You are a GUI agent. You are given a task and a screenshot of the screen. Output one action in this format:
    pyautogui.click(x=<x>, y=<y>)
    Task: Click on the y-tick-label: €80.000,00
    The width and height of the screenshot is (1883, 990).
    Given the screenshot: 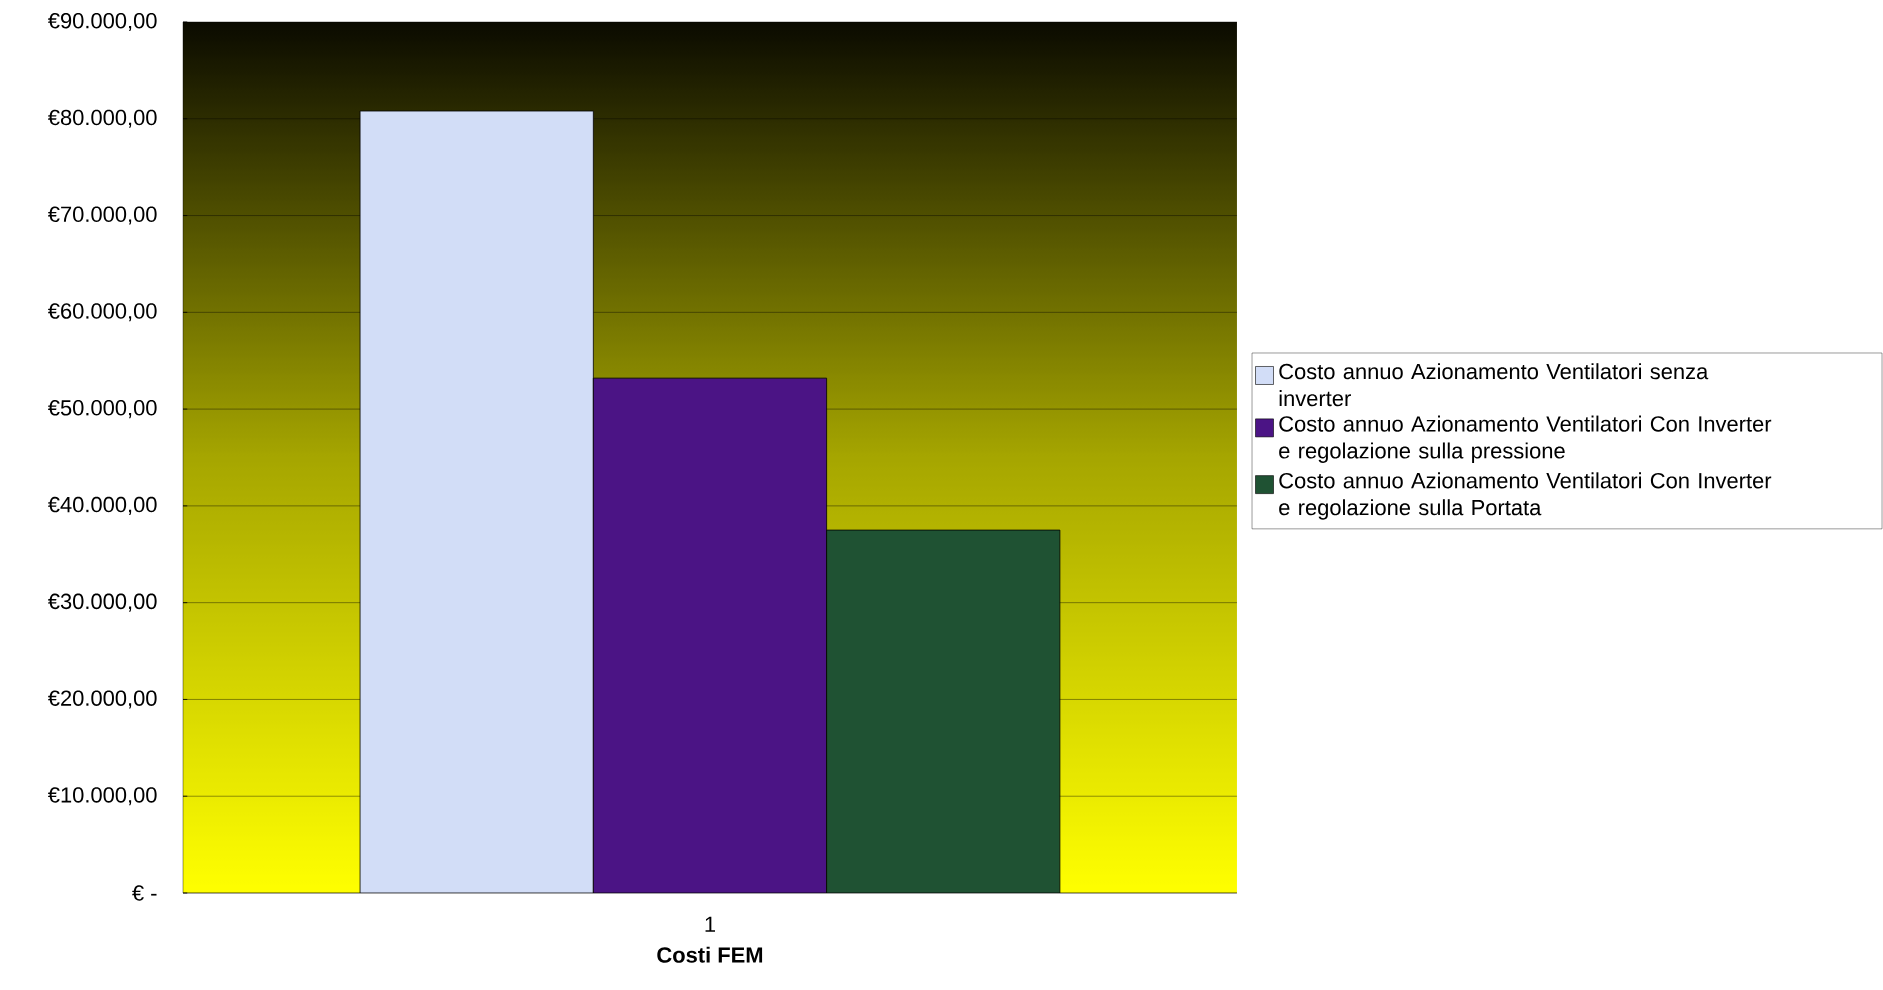 What is the action you would take?
    pyautogui.click(x=102, y=118)
    